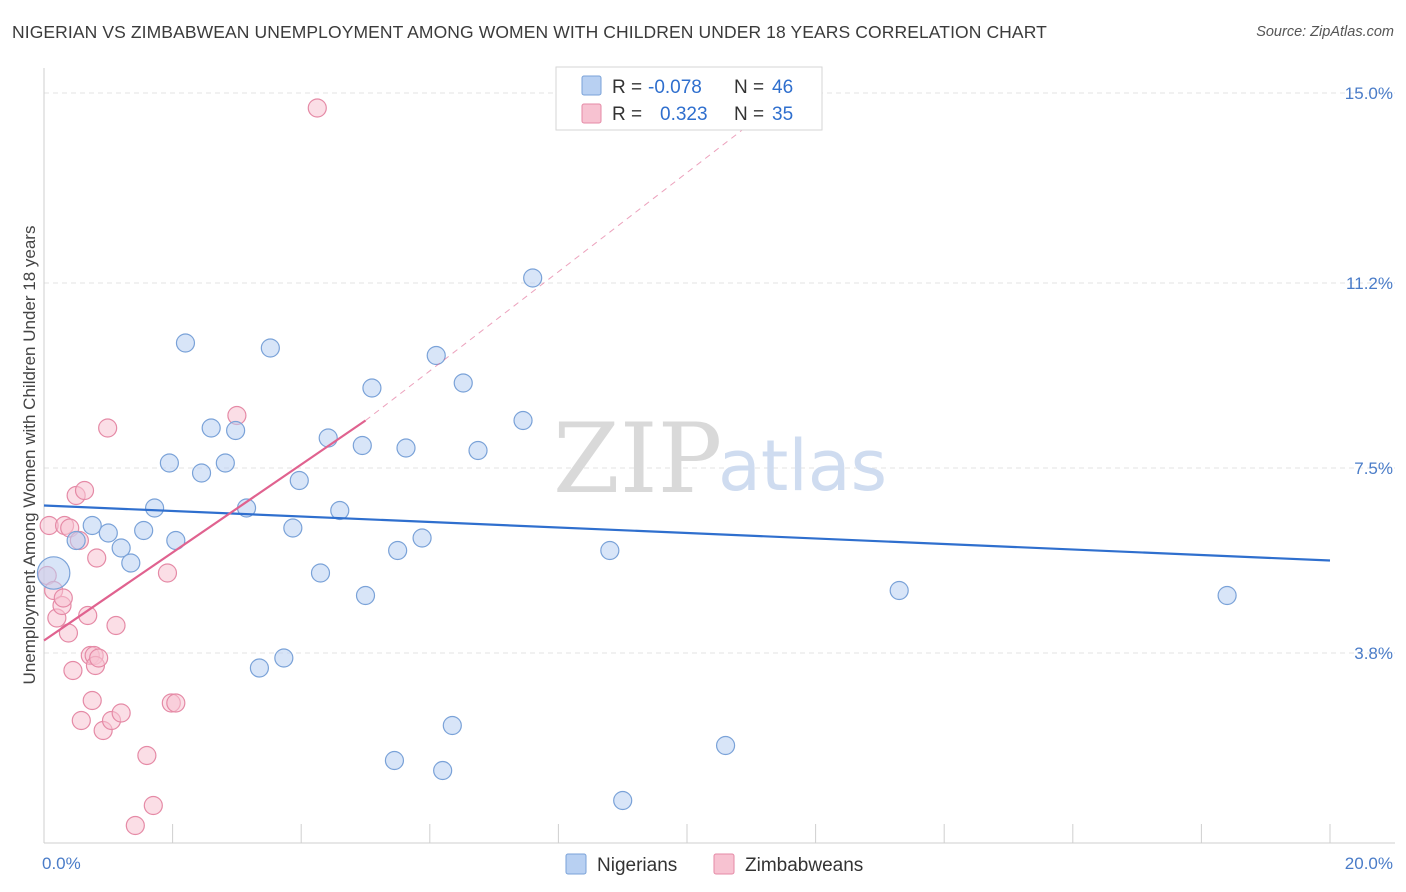 The width and height of the screenshot is (1406, 892). I want to click on x-minor-ticks, so click(751, 833).